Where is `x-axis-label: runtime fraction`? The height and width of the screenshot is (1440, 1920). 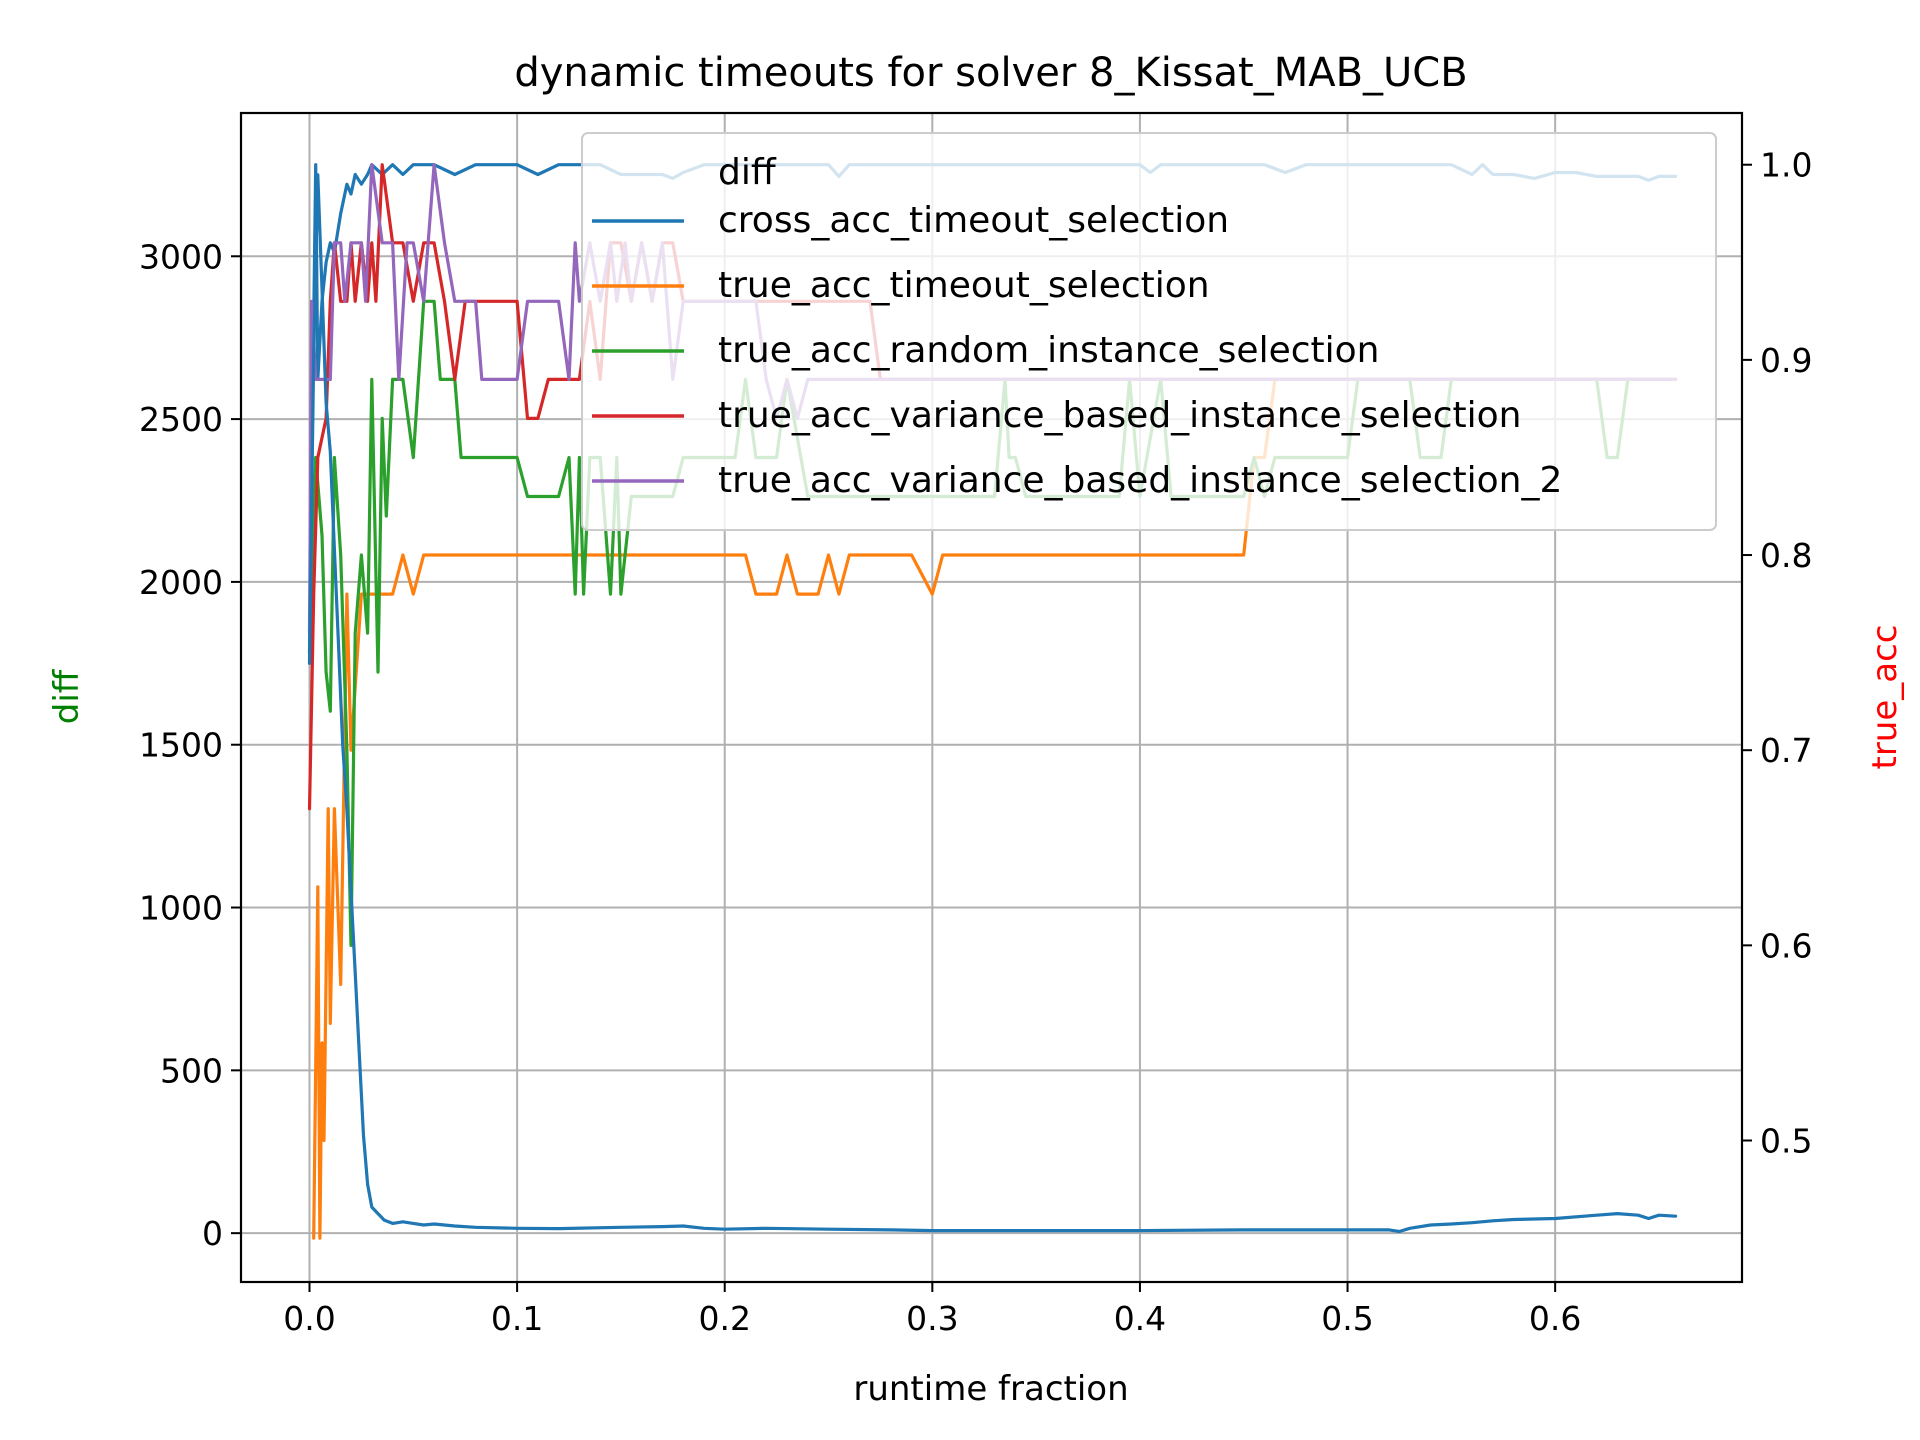 x-axis-label: runtime fraction is located at coordinates (990, 1389).